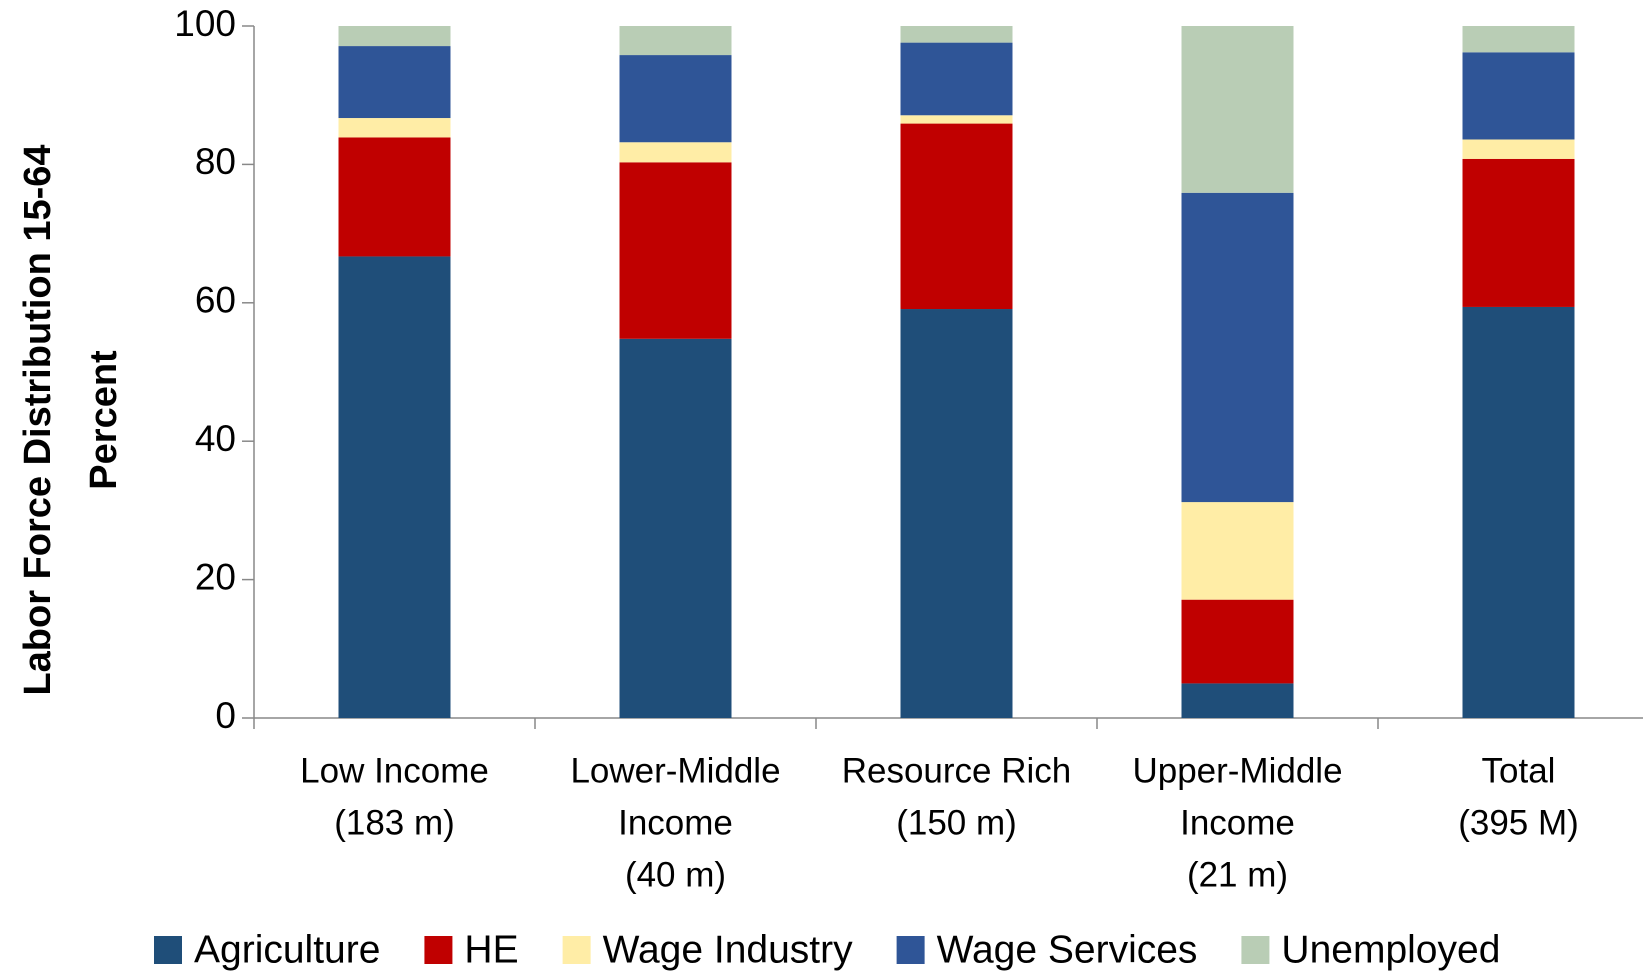  What do you see at coordinates (675, 770) in the screenshot?
I see `x-tick-label: Lower-Middle` at bounding box center [675, 770].